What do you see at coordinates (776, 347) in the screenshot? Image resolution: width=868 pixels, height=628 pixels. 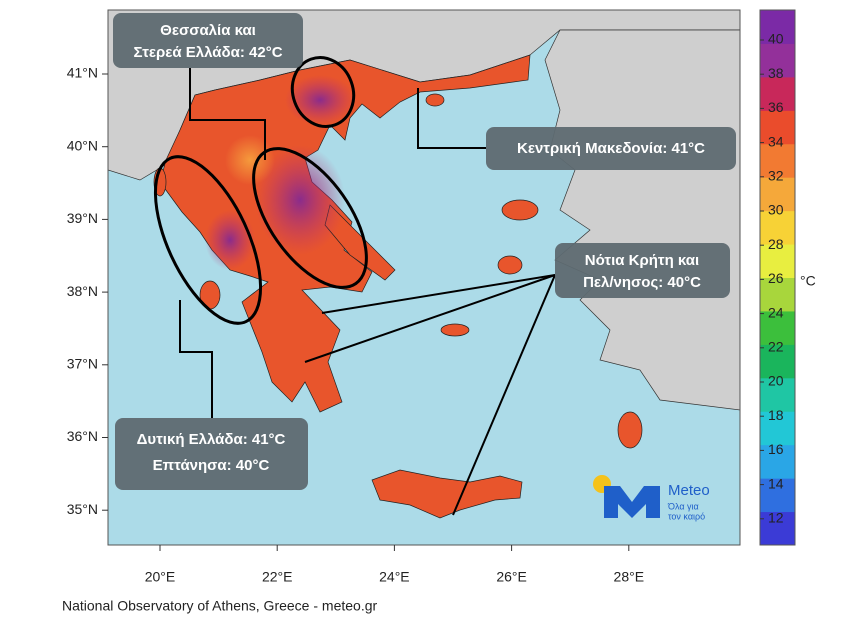 I see `colorbar-tick-label: 22` at bounding box center [776, 347].